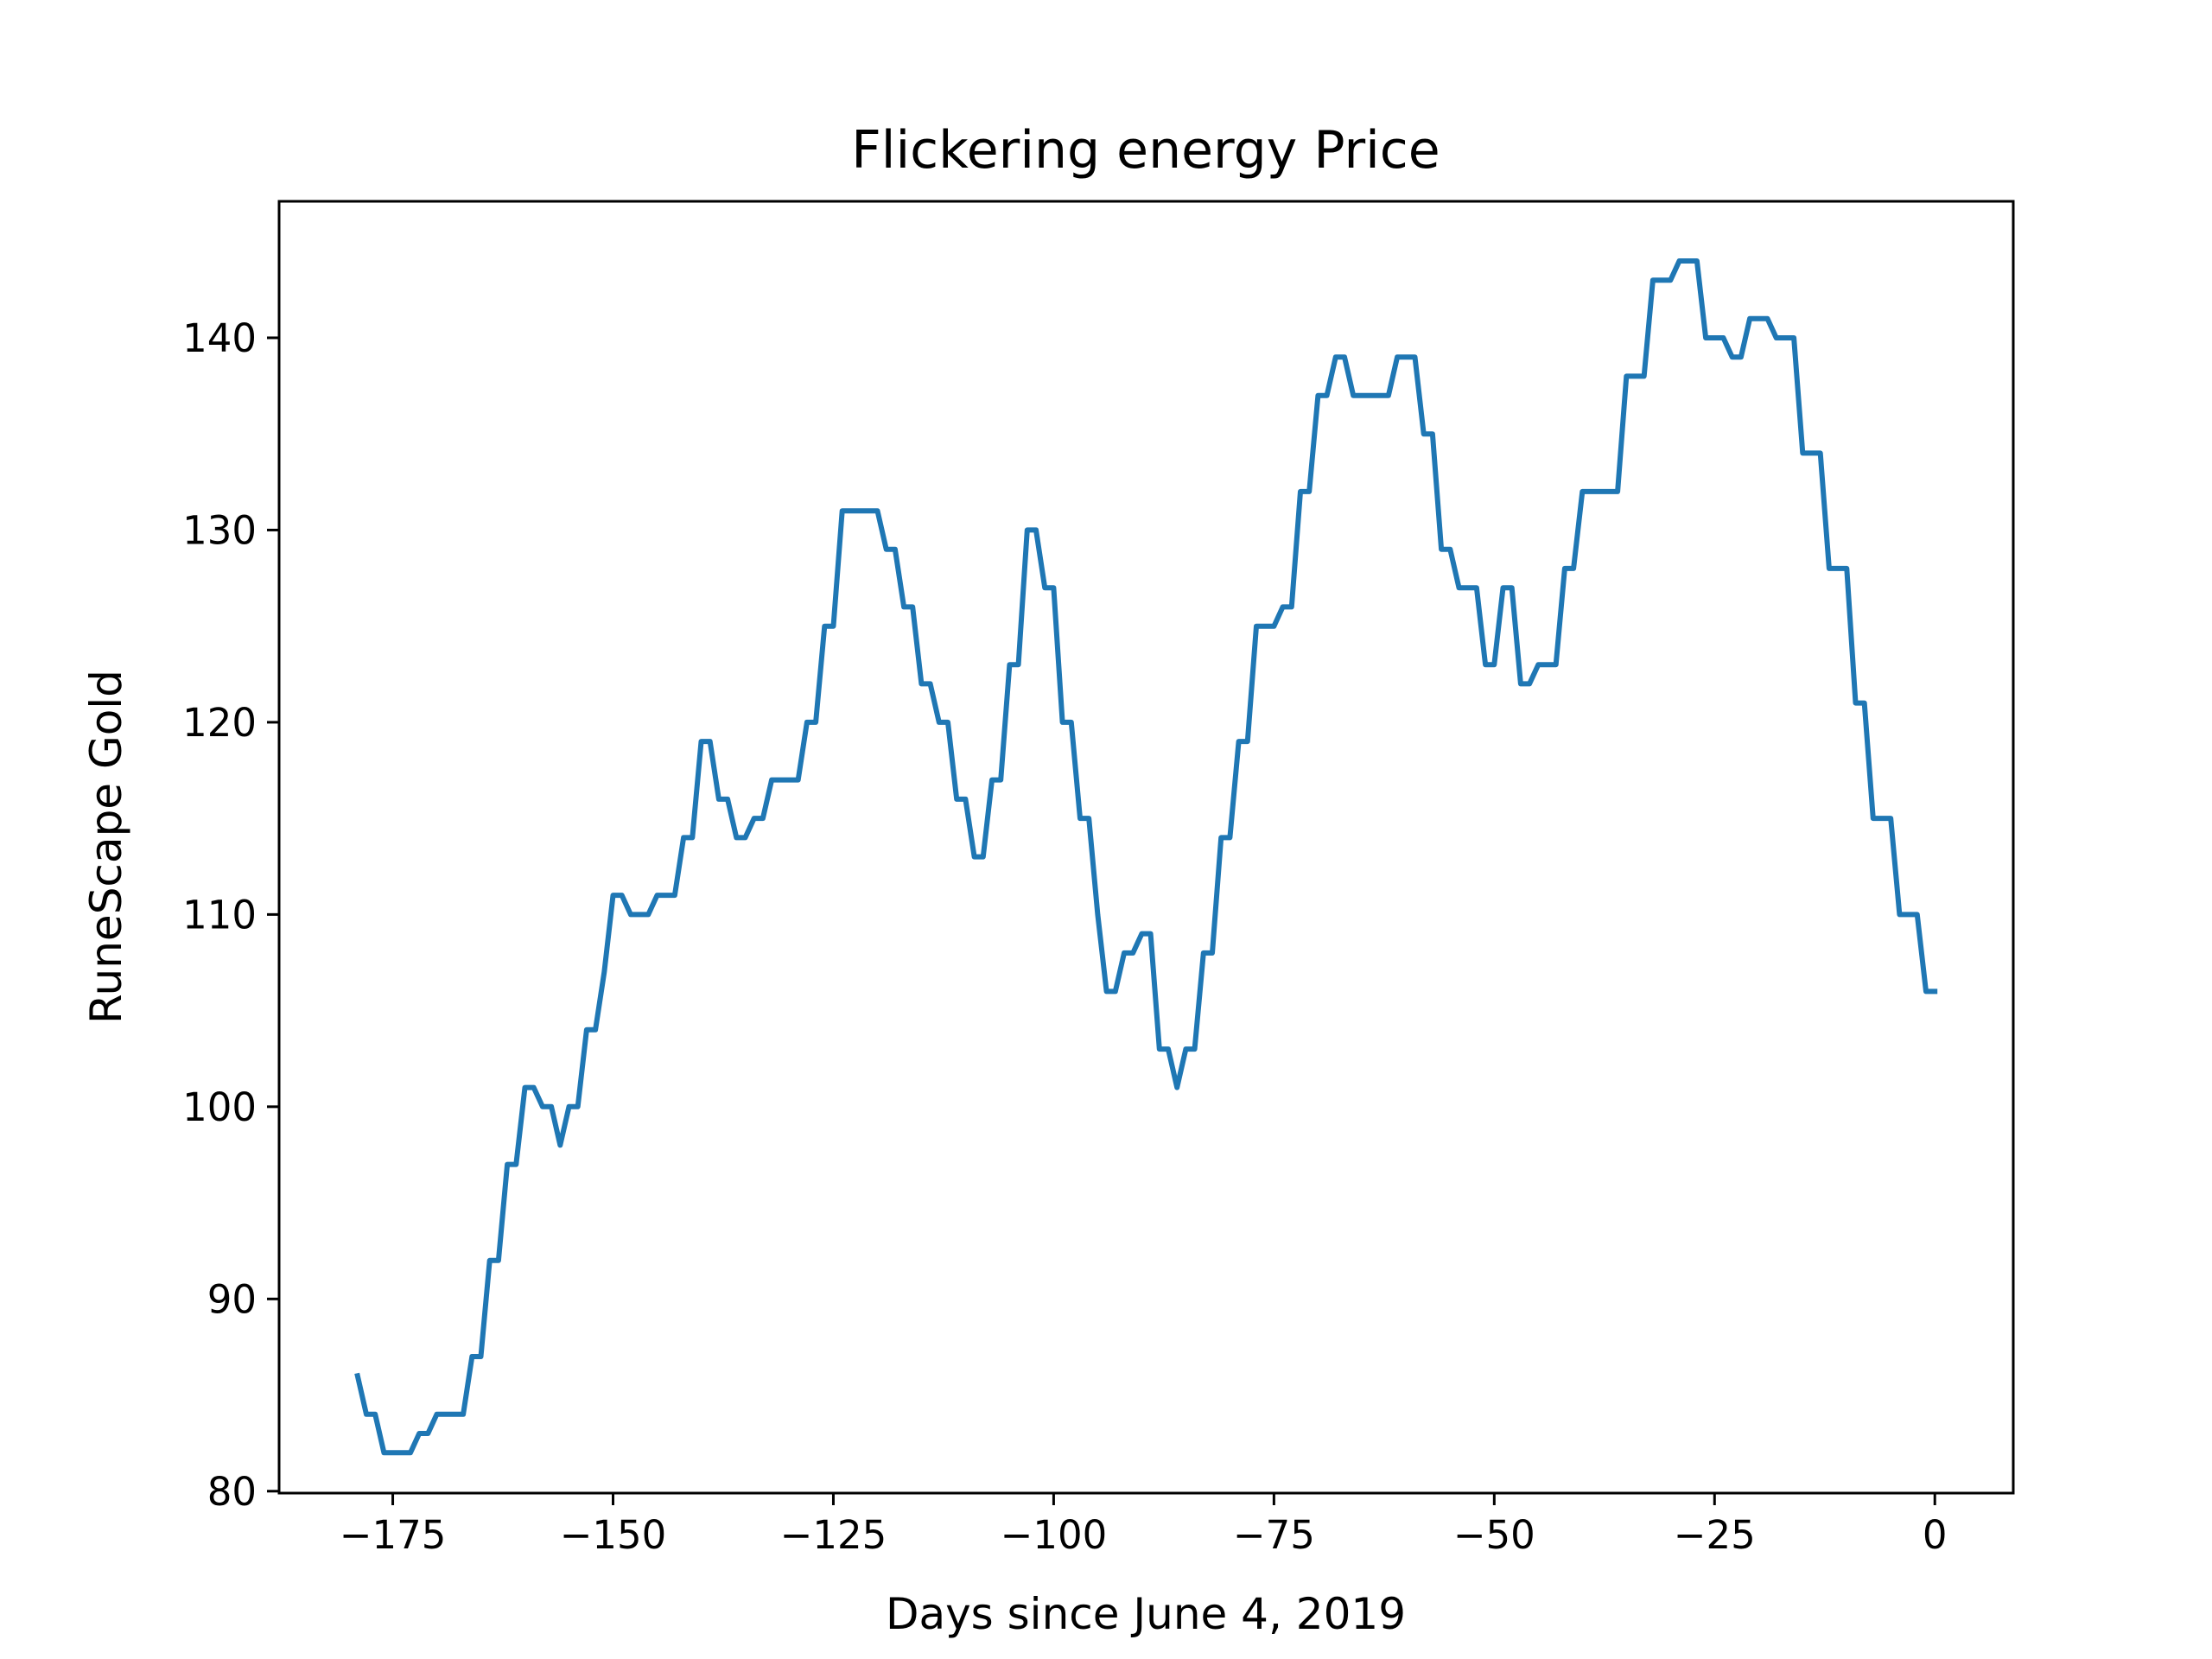 This screenshot has height=1659, width=2212. What do you see at coordinates (1274, 1535) in the screenshot?
I see `x-tick-label: −75` at bounding box center [1274, 1535].